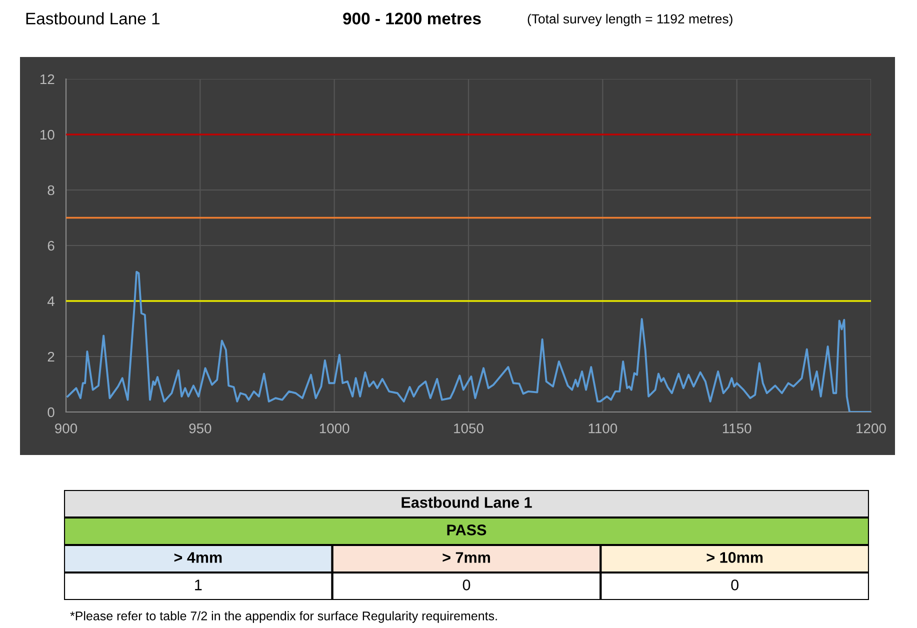  I want to click on chart-subtitle: 900 - 1200 metres, so click(412, 18).